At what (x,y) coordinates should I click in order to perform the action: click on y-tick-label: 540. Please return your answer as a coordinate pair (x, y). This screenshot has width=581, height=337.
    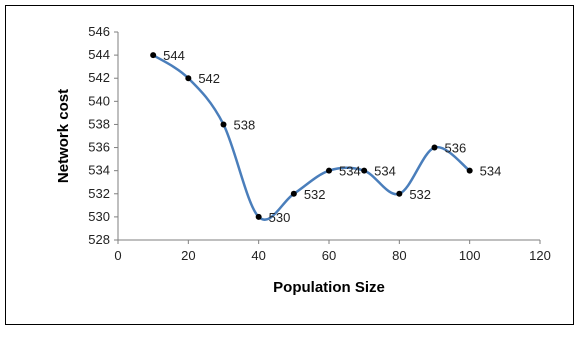
    Looking at the image, I should click on (99, 100).